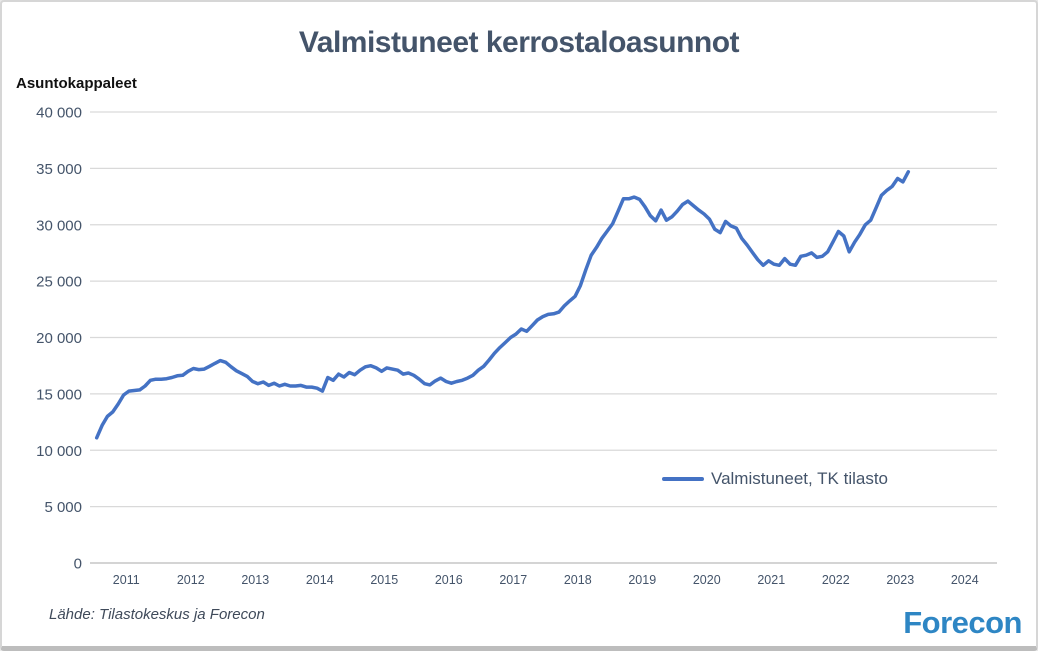  Describe the element at coordinates (707, 580) in the screenshot. I see `x-tick-label: 2020` at that location.